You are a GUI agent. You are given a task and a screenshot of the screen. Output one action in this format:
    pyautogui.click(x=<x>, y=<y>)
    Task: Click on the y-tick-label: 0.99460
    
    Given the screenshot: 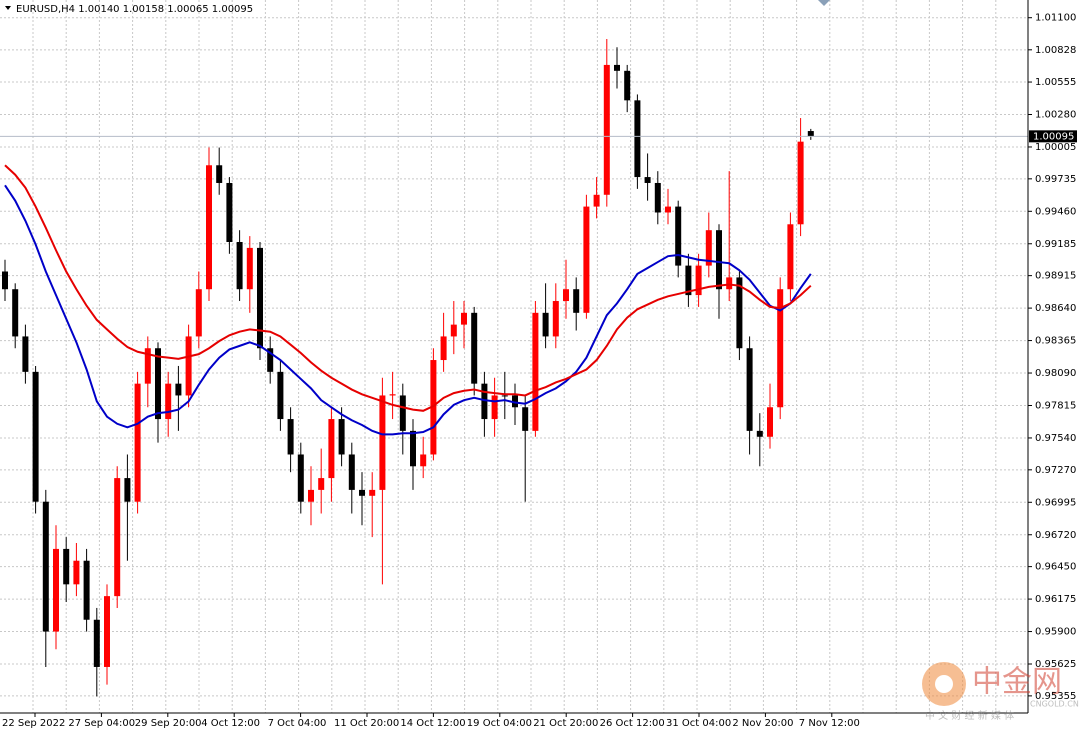 What is the action you would take?
    pyautogui.click(x=1055, y=211)
    